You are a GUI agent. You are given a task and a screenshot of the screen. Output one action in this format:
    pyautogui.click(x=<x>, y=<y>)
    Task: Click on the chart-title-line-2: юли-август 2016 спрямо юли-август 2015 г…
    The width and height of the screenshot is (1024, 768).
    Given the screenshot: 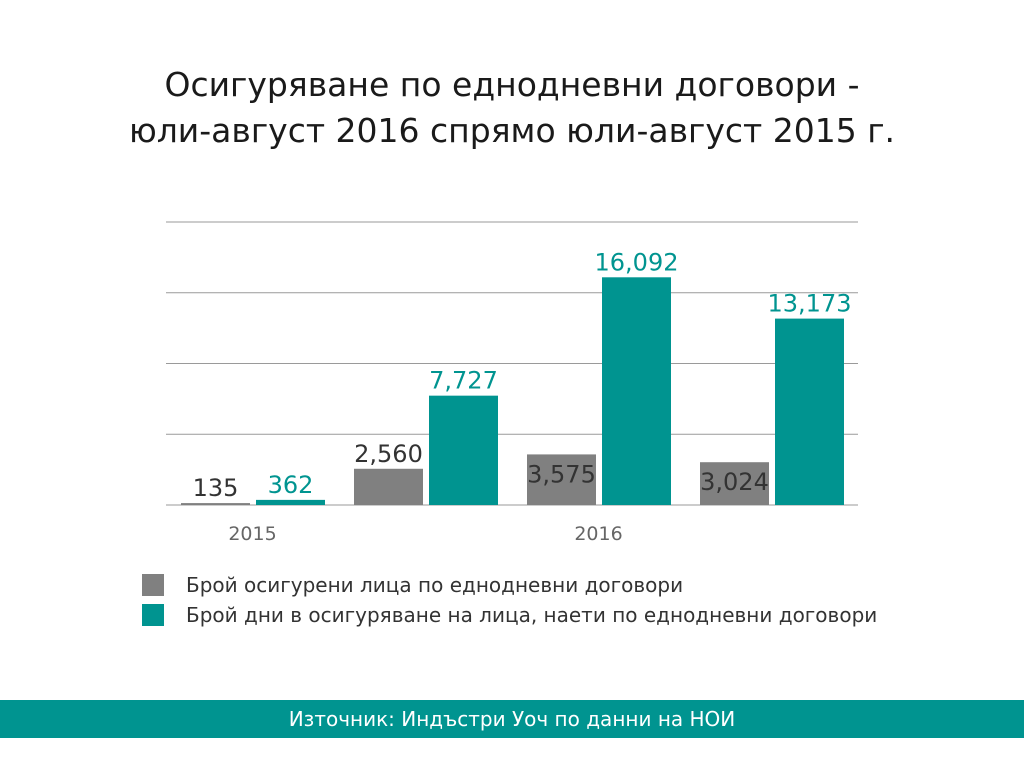 What is the action you would take?
    pyautogui.click(x=512, y=130)
    